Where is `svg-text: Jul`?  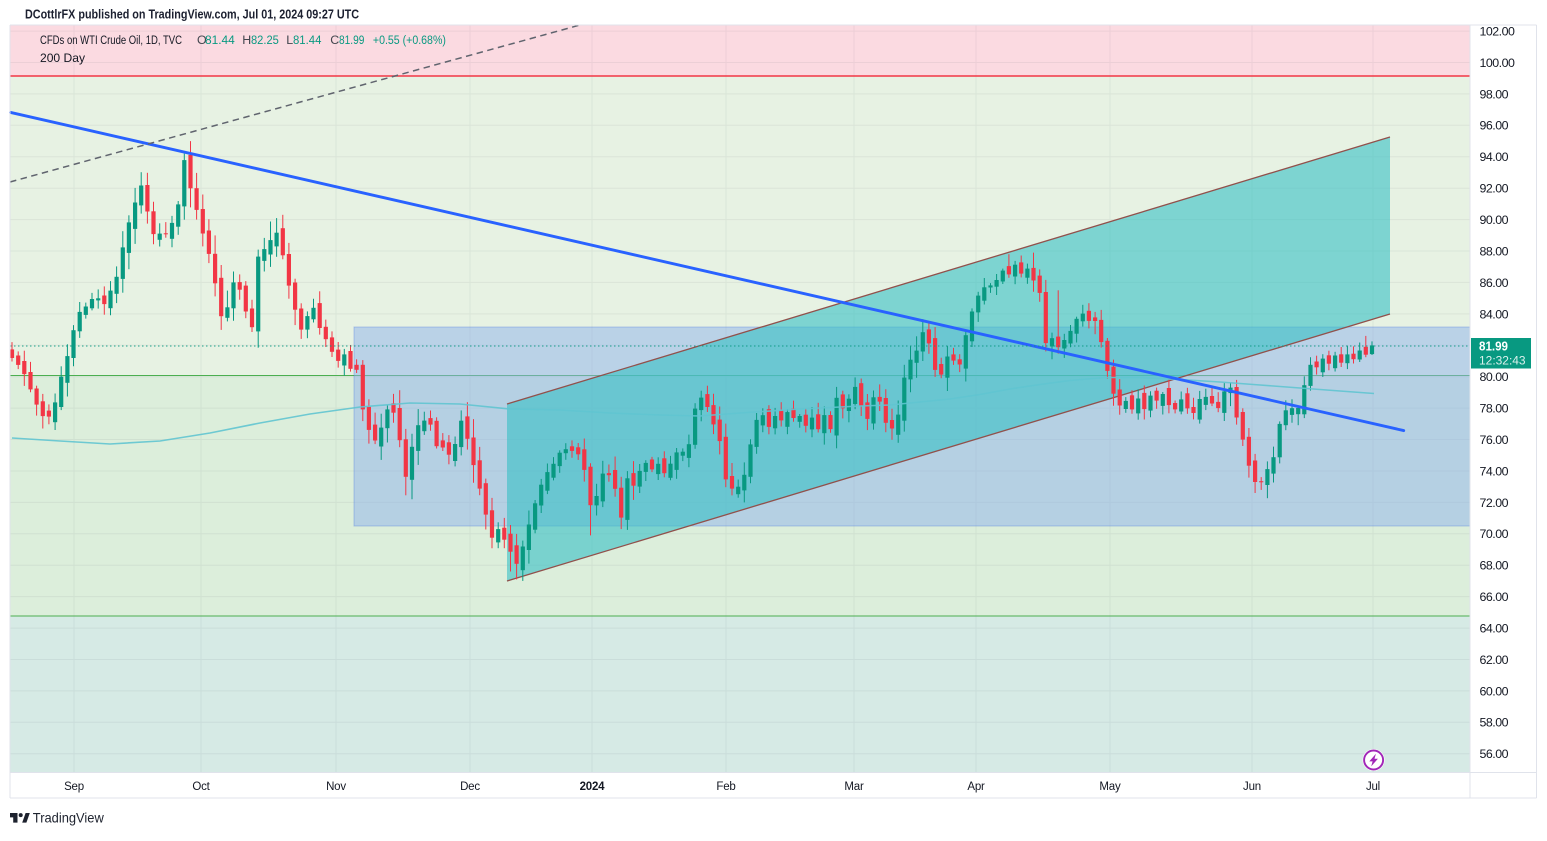
svg-text: Jul is located at coordinates (1373, 787).